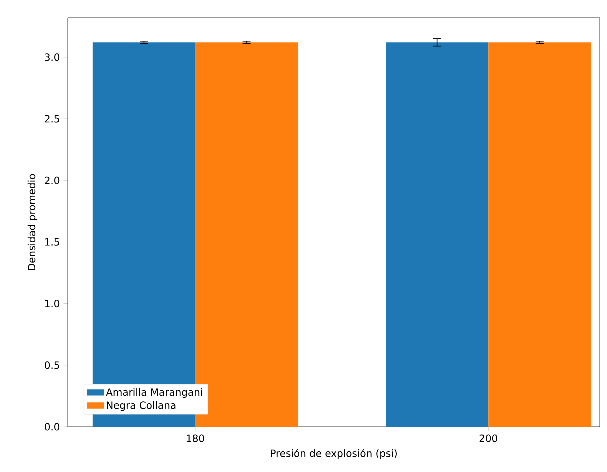 Image resolution: width=607 pixels, height=472 pixels. Describe the element at coordinates (52, 304) in the screenshot. I see `y-tick-label: 1.0` at that location.